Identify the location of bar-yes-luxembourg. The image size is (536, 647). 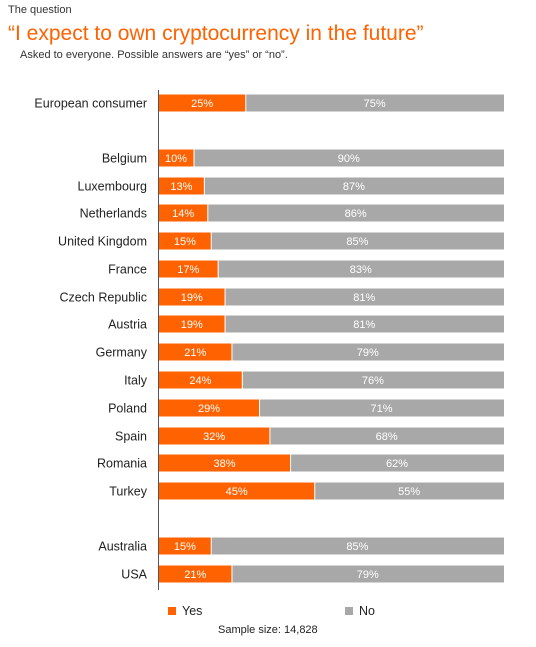
(181, 186).